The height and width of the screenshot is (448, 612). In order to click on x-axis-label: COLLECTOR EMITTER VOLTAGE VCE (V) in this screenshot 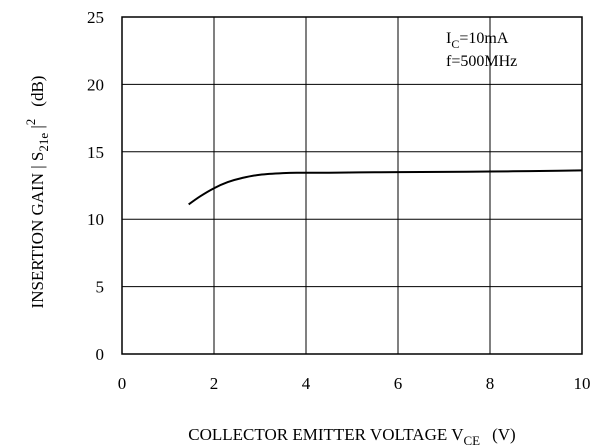, I will do `click(351, 436)`.